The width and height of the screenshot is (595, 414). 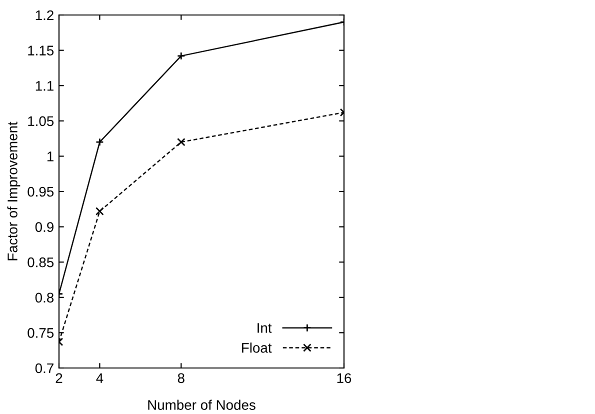 I want to click on y-tick-label: 1, so click(x=50, y=157).